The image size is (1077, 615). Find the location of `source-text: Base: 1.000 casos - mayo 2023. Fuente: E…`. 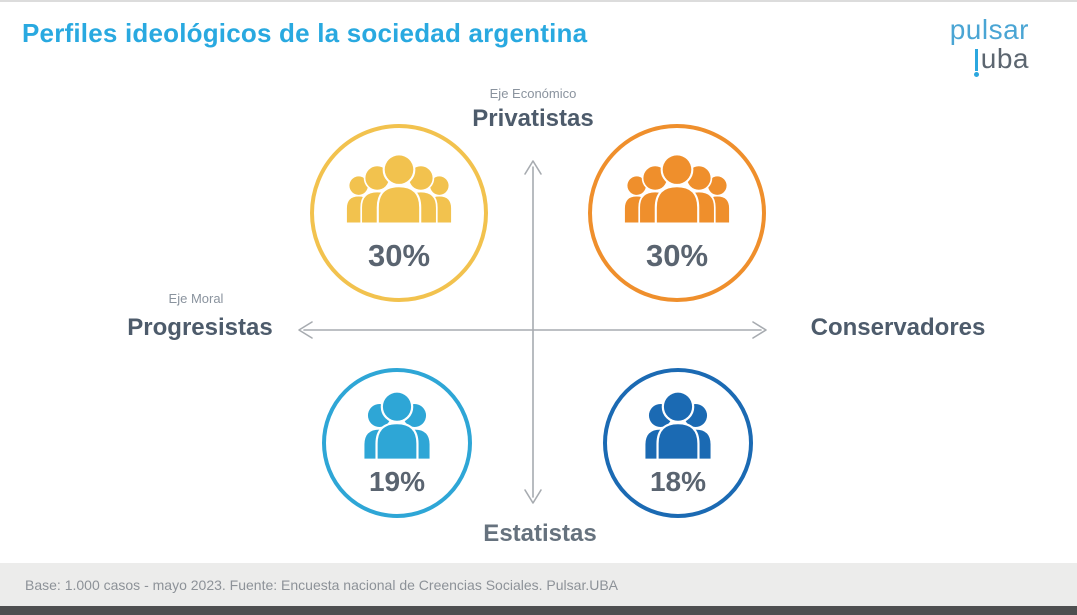

source-text: Base: 1.000 casos - mayo 2023. Fuente: E… is located at coordinates (322, 584).